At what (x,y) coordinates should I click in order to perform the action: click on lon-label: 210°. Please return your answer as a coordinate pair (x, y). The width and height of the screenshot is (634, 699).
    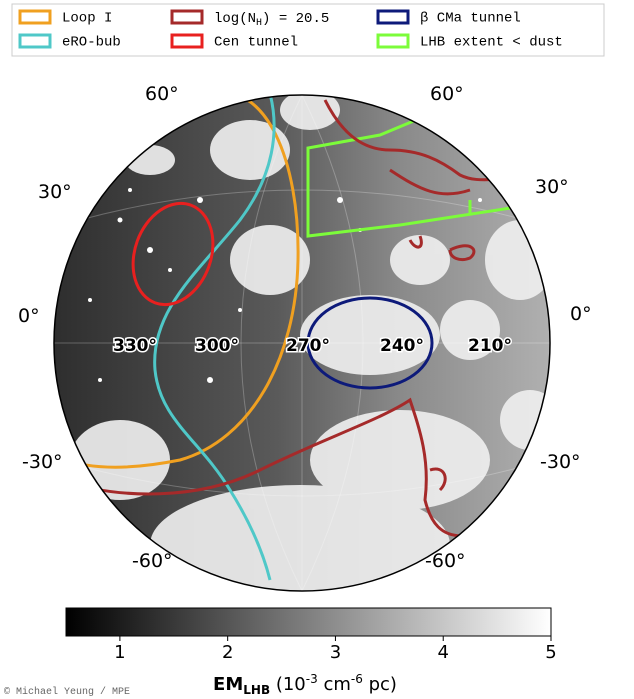
    Looking at the image, I should click on (490, 346).